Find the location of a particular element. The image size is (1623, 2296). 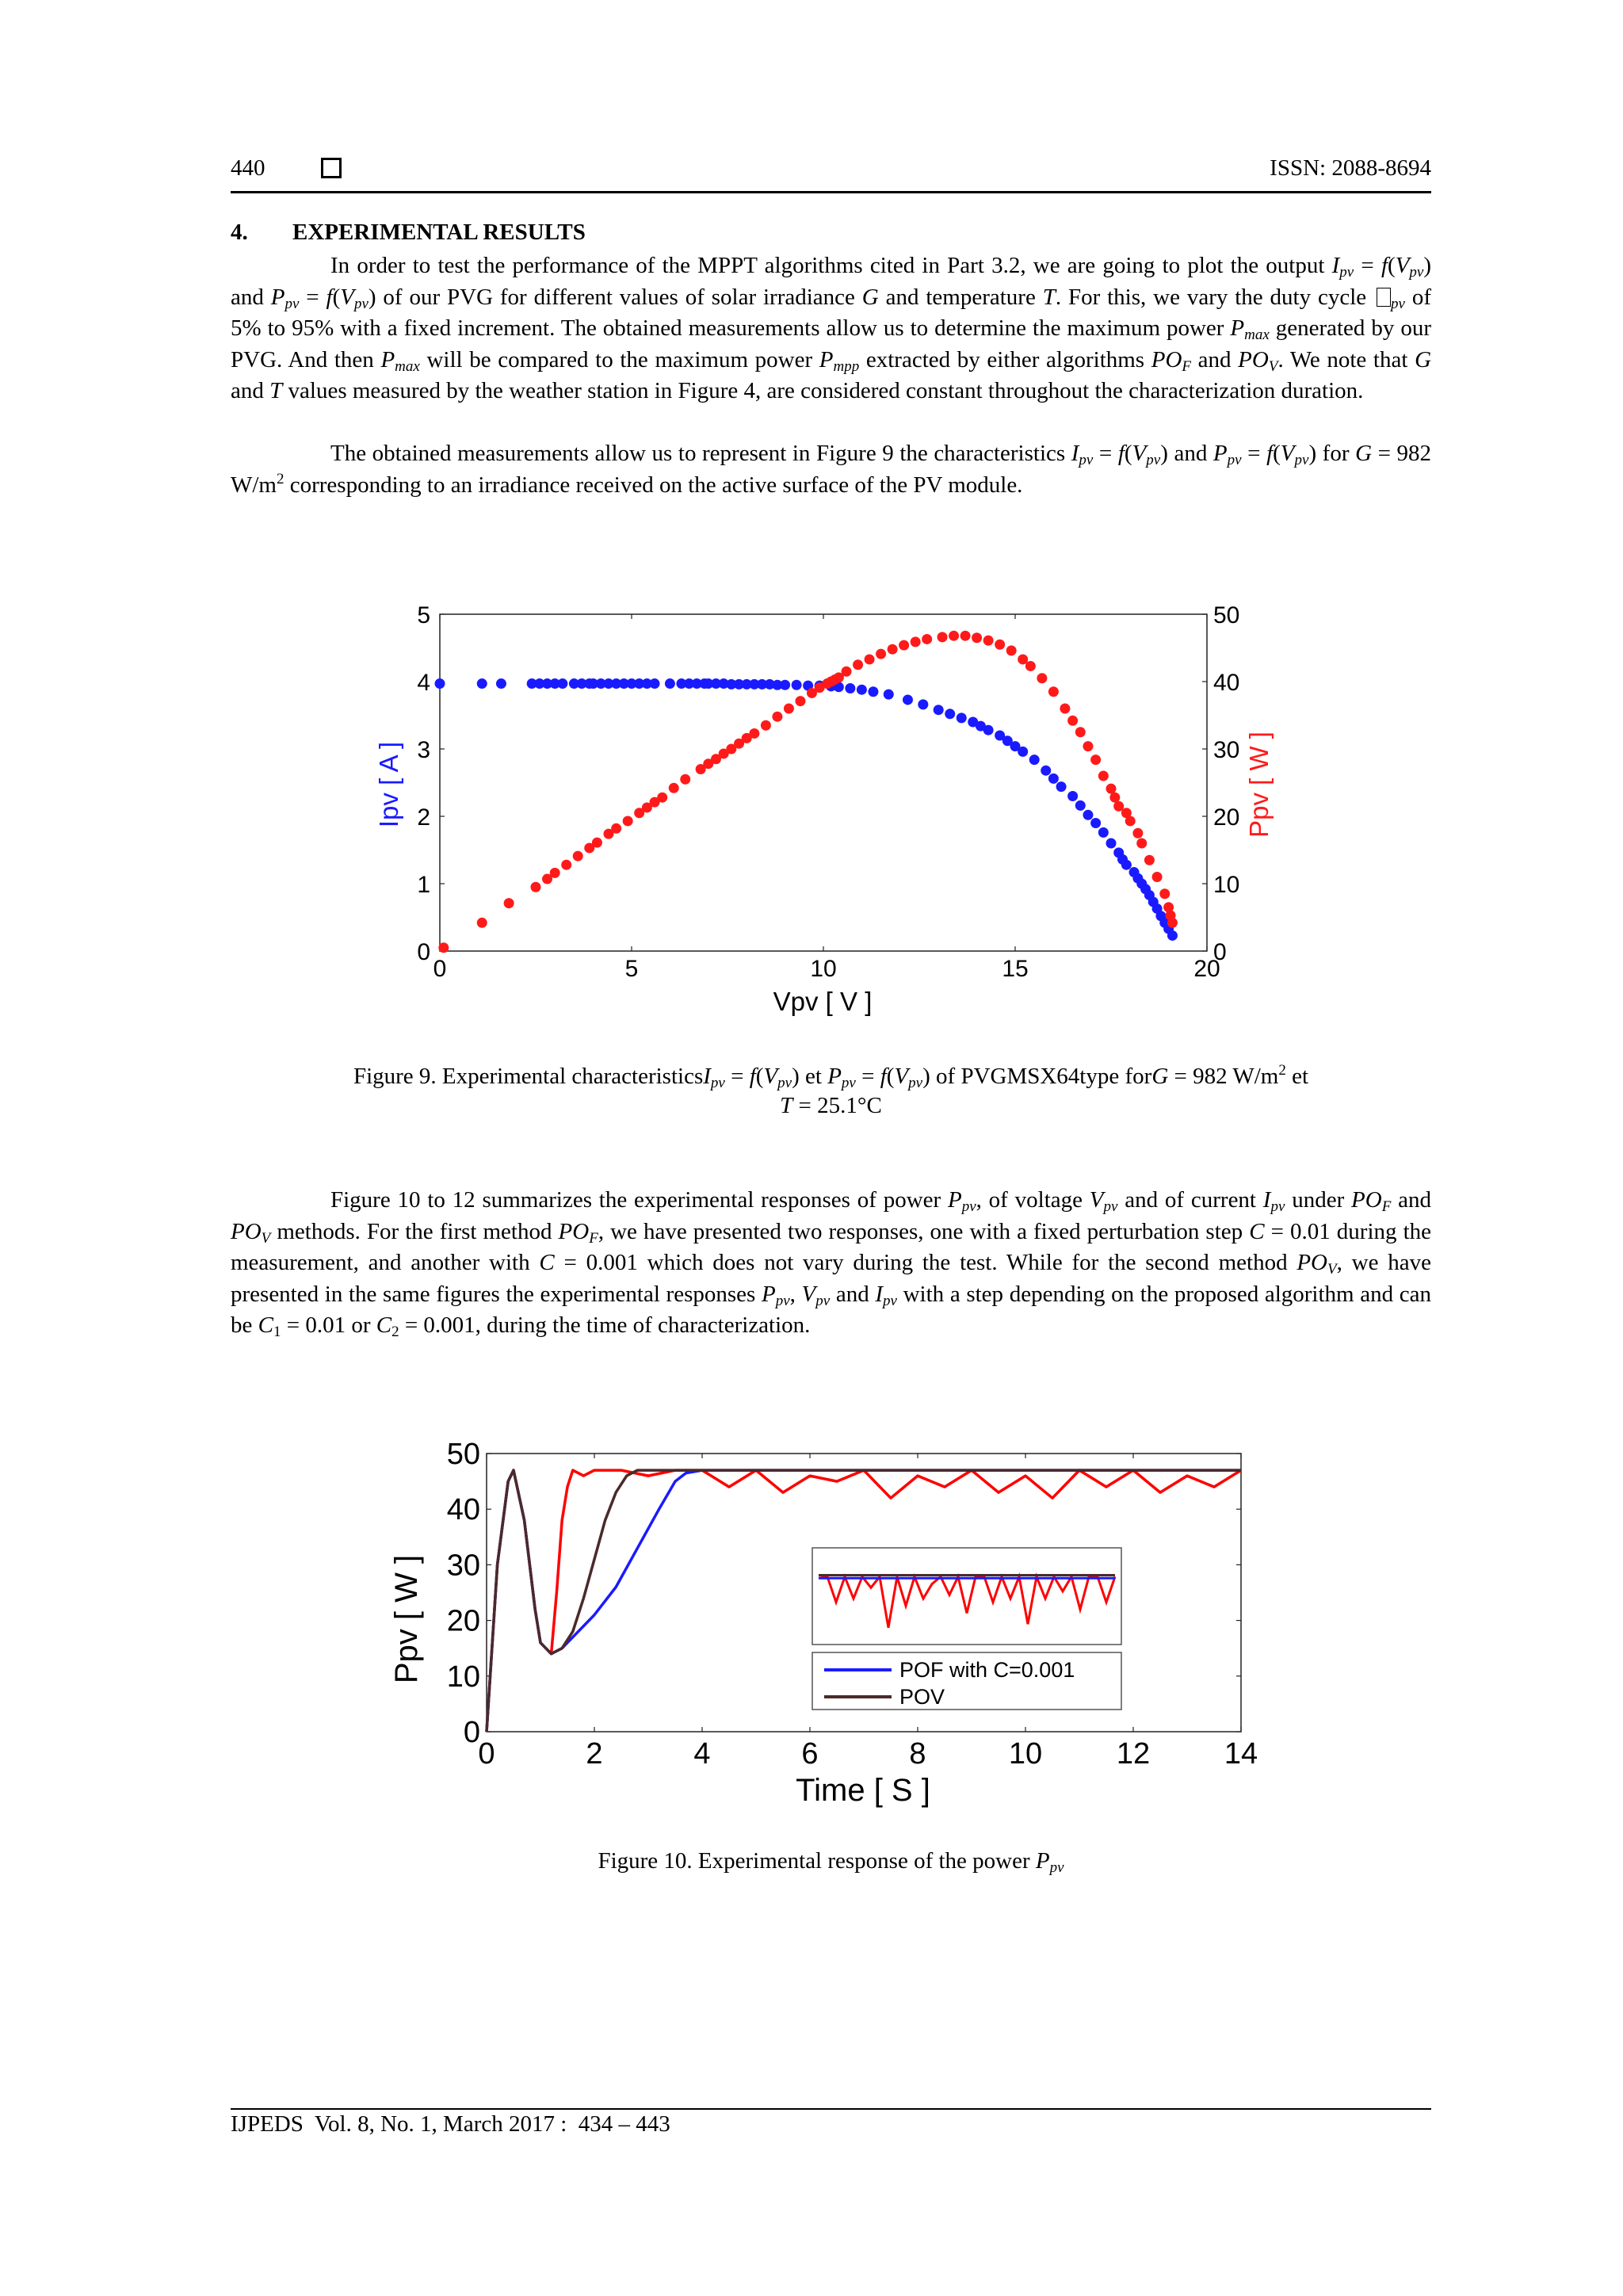

y-axis-label: Ppv [ W ] is located at coordinates (406, 1619).